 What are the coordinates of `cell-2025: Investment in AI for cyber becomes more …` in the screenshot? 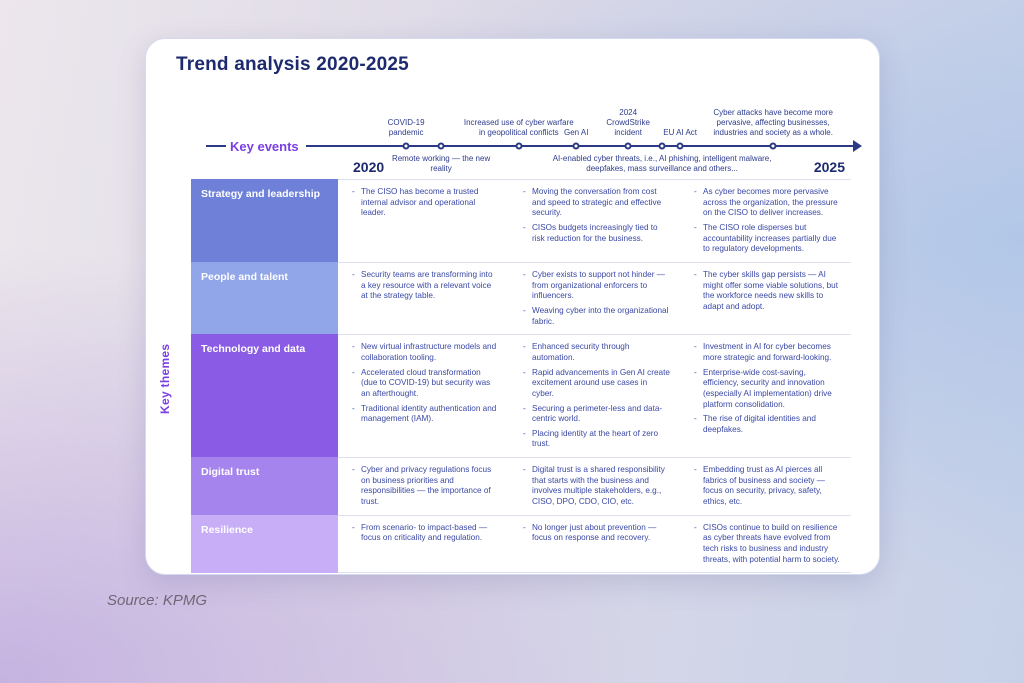 It's located at (765, 395).